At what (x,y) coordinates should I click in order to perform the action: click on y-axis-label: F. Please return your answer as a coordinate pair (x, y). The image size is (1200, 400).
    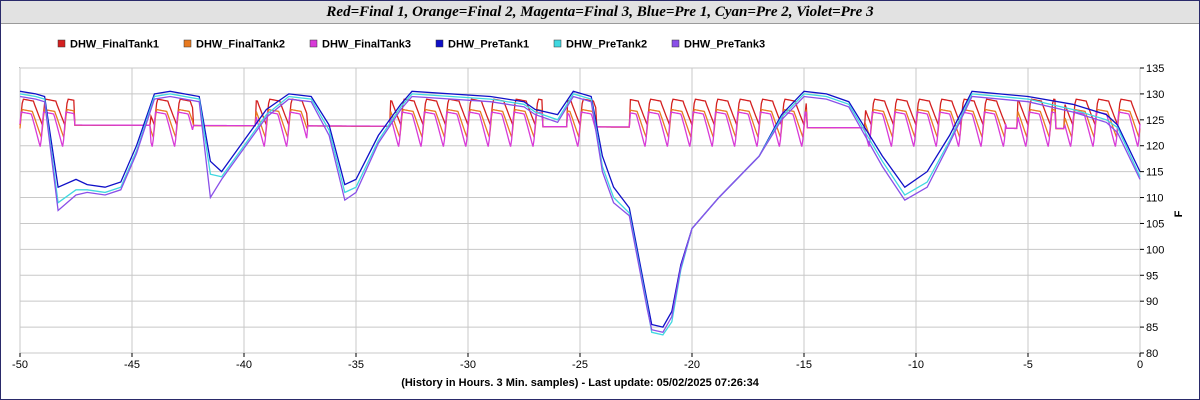
    Looking at the image, I should click on (1179, 213).